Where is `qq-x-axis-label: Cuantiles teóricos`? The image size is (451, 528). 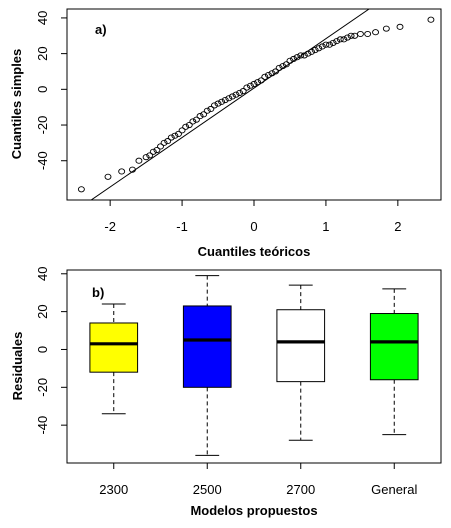 qq-x-axis-label: Cuantiles teóricos is located at coordinates (254, 251).